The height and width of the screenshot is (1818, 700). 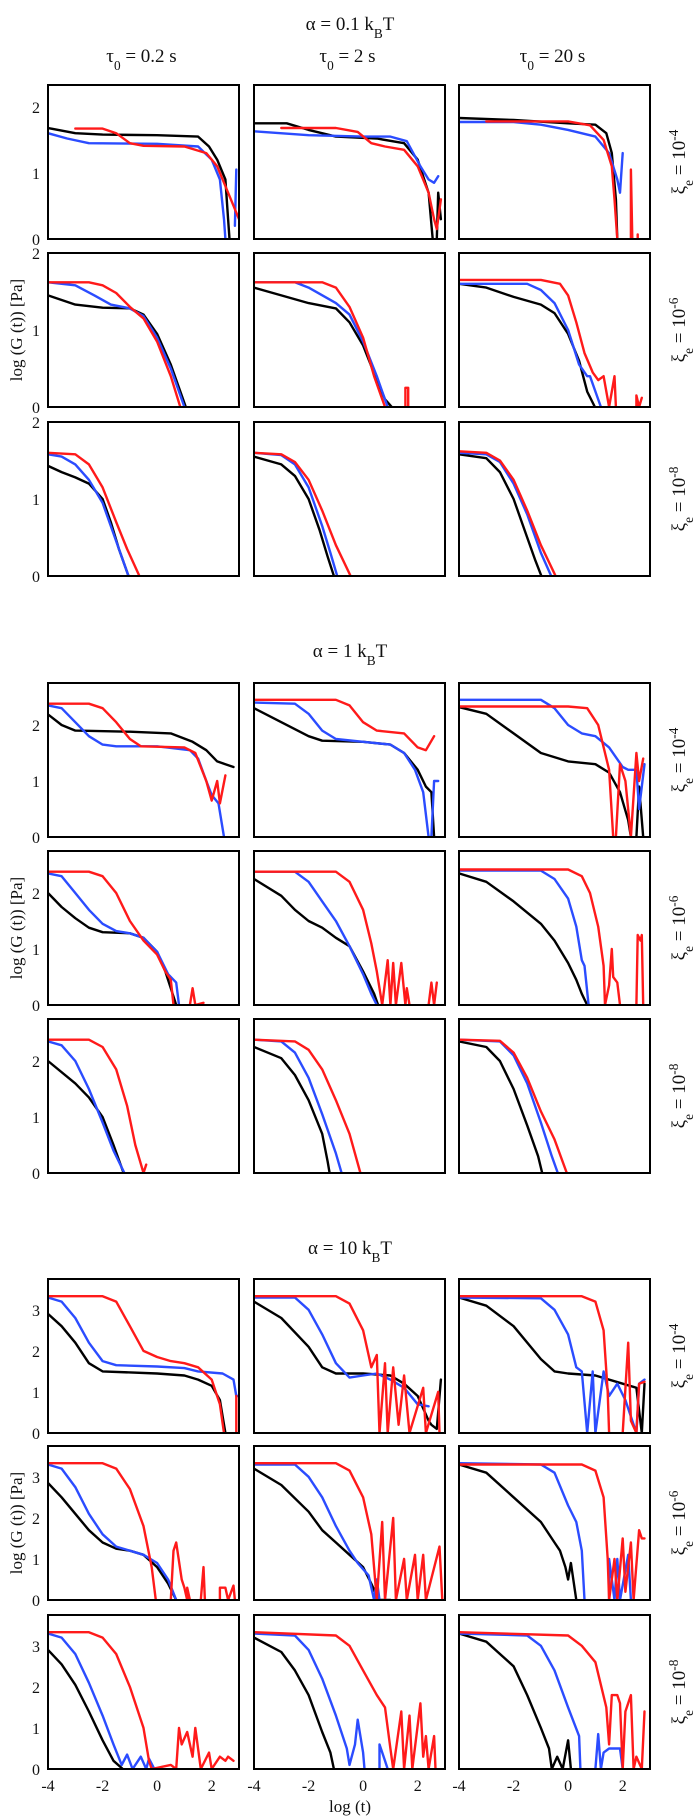 What do you see at coordinates (149, 56) in the screenshot?
I see `column-title-text: = 0.2 s` at bounding box center [149, 56].